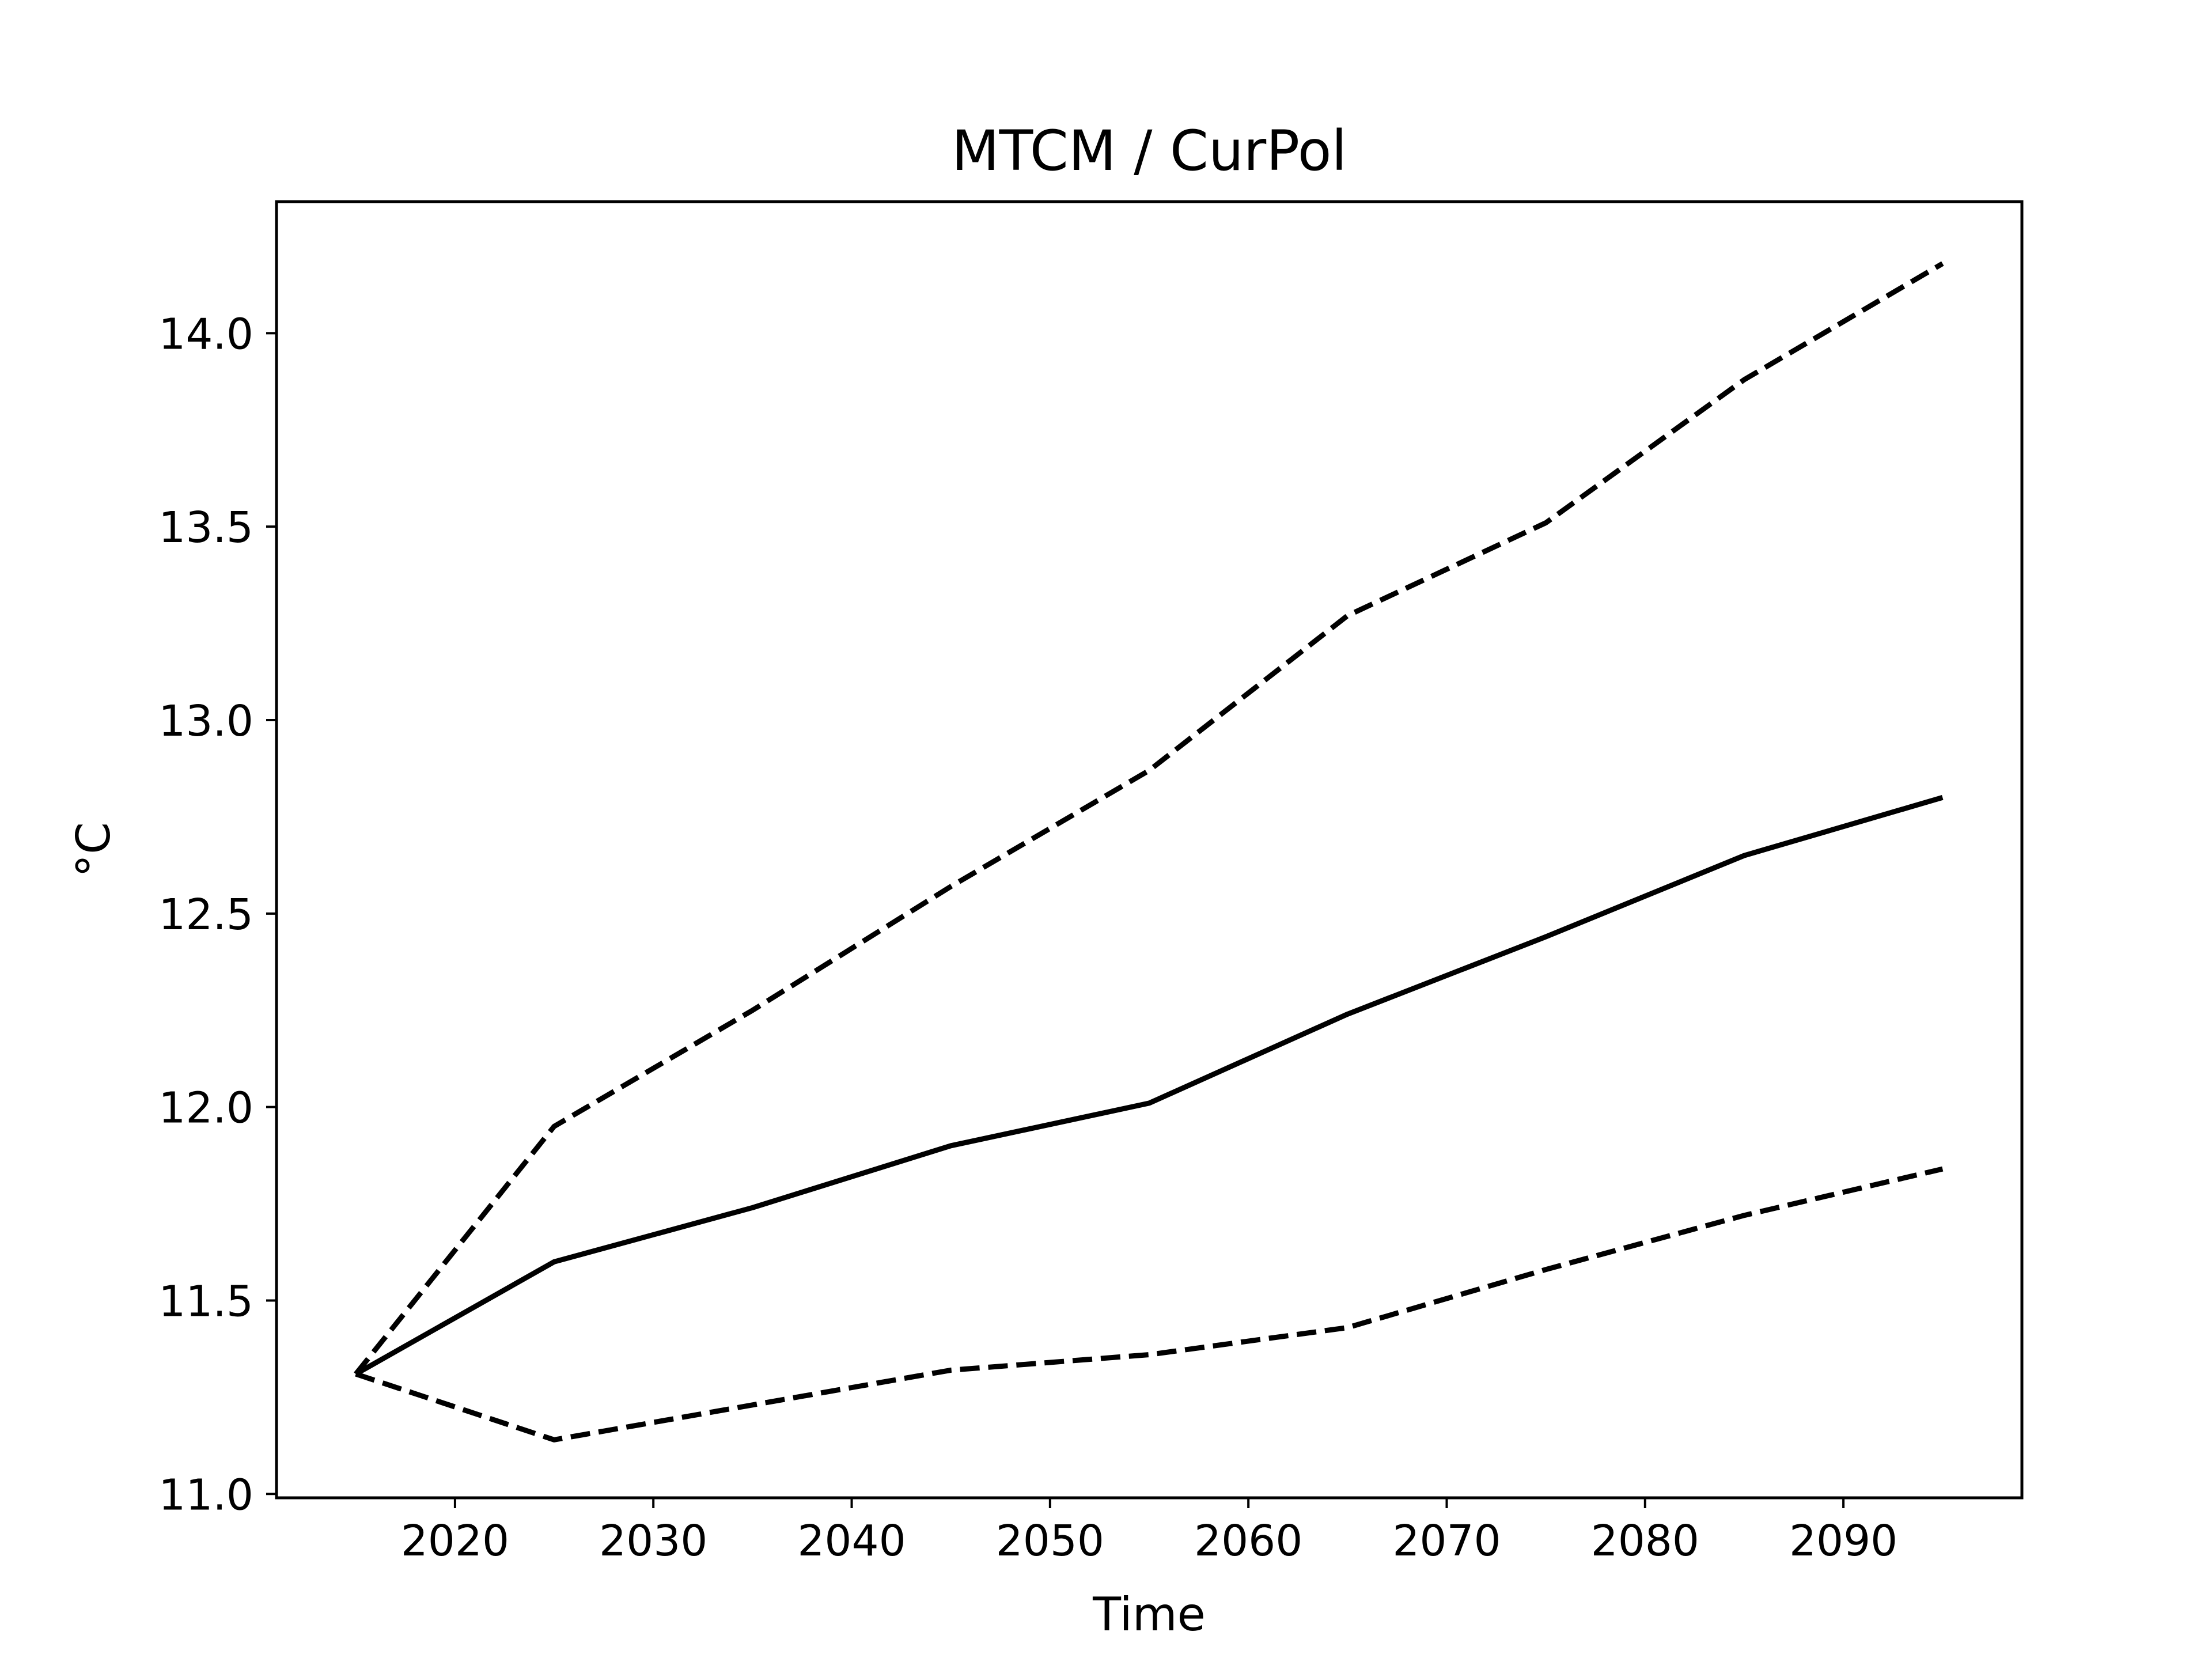 The image size is (2212, 1662). I want to click on y-axis-label: °C, so click(93, 850).